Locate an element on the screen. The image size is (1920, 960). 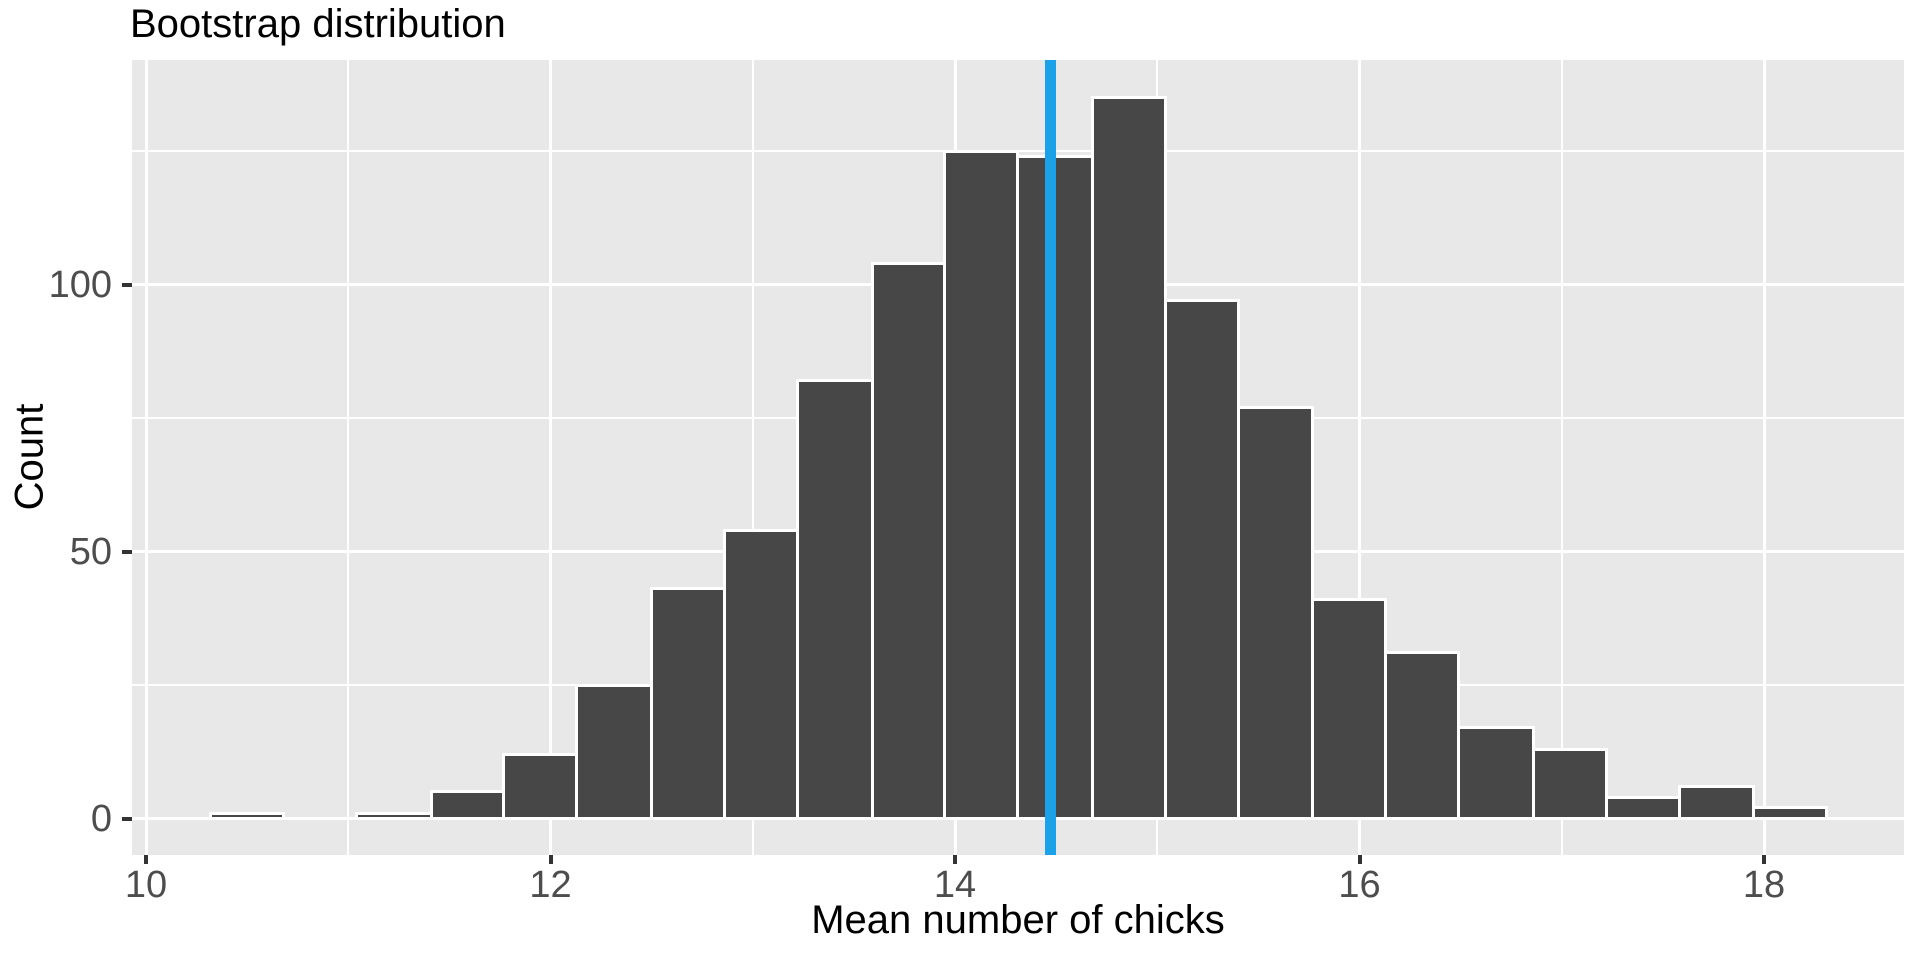
bootstrap-mean-line is located at coordinates (1050, 457).